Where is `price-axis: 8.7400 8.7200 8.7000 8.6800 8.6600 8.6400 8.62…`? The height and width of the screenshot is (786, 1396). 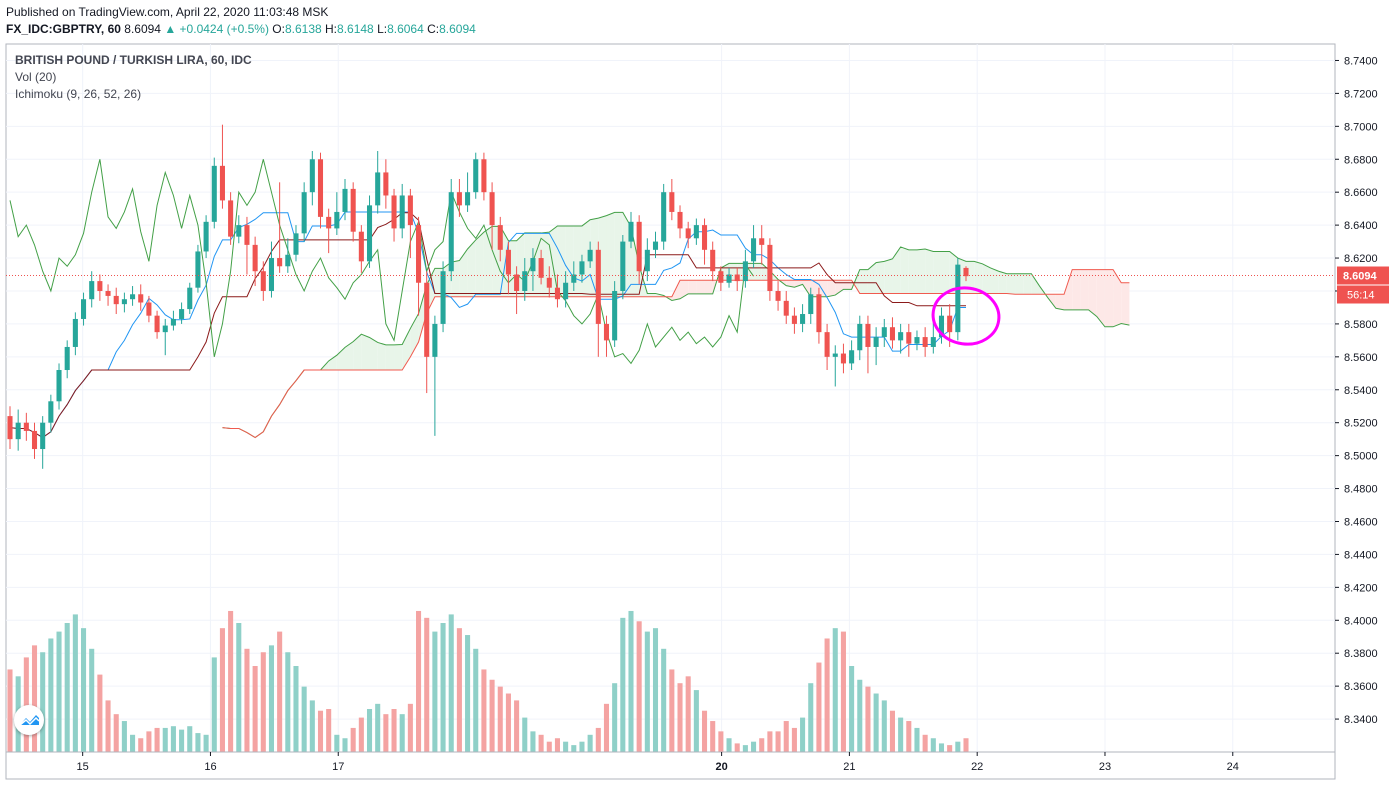
price-axis: 8.7400 8.7200 8.7000 8.6800 8.6600 8.6400 8.62… is located at coordinates (1356, 390).